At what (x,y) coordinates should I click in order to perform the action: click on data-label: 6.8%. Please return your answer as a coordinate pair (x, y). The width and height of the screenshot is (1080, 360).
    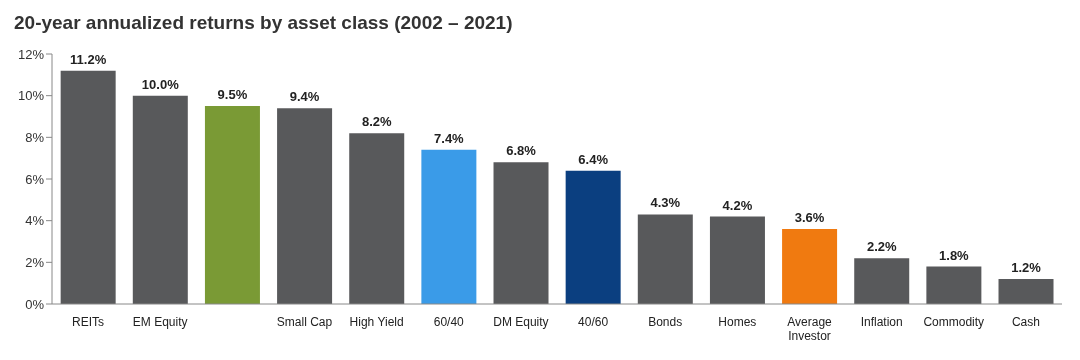
    Looking at the image, I should click on (521, 151).